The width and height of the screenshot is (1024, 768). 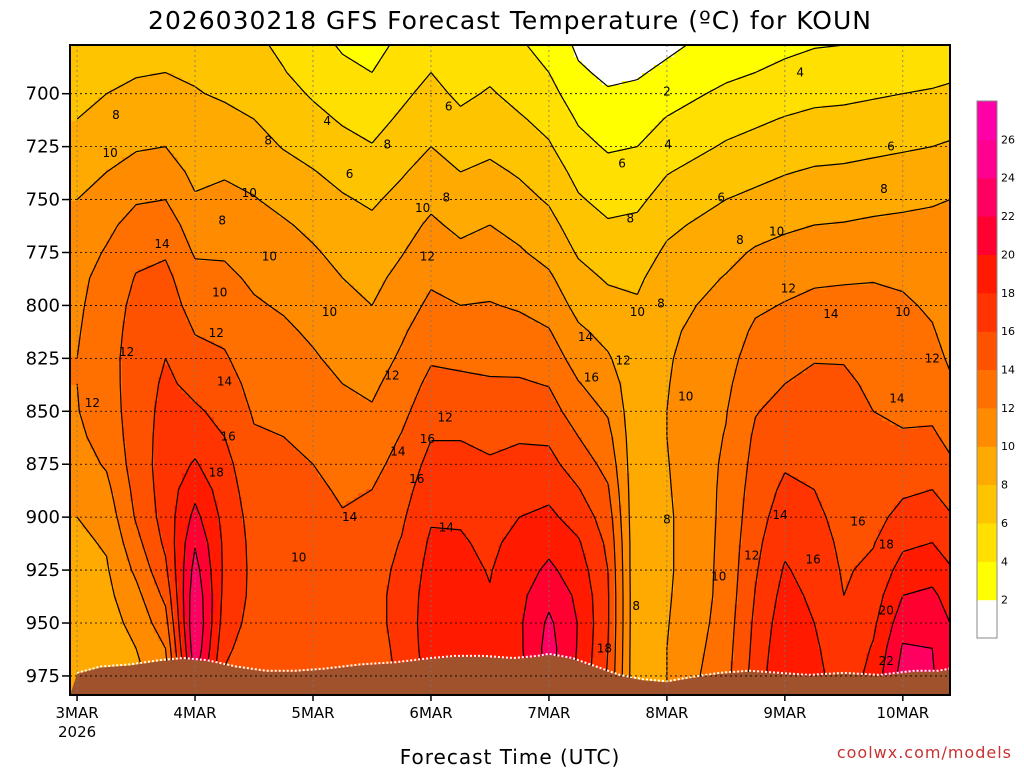 I want to click on y-tick-label: 700, so click(x=43, y=94).